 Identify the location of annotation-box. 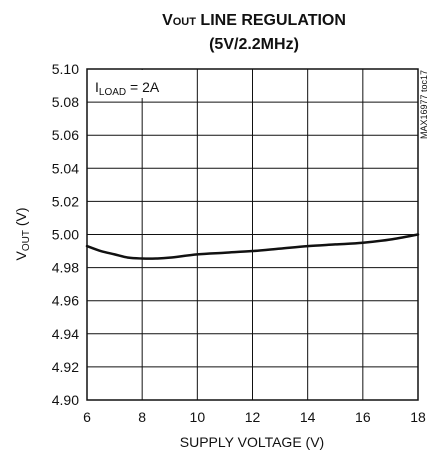
(127, 84).